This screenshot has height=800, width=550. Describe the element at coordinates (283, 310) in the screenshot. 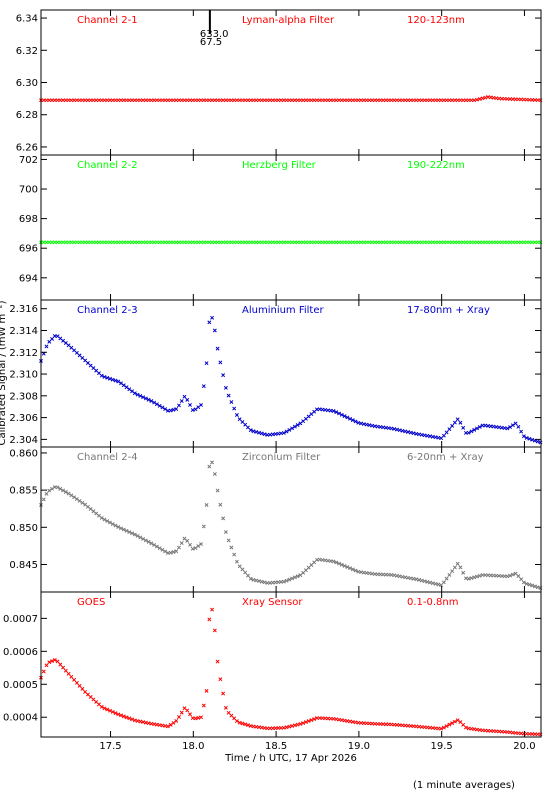

I see `filter-label: Aluminium Filter` at that location.